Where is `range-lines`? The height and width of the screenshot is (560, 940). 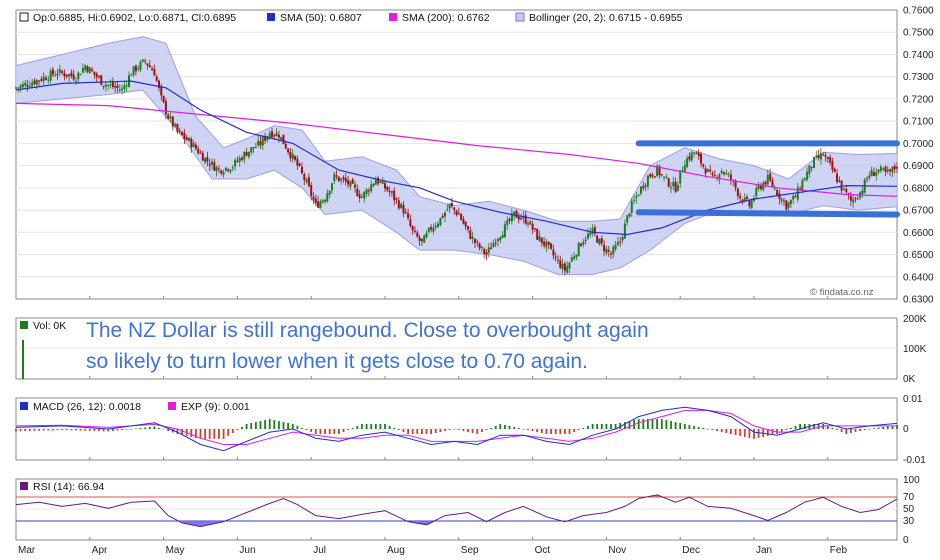 range-lines is located at coordinates (767, 179).